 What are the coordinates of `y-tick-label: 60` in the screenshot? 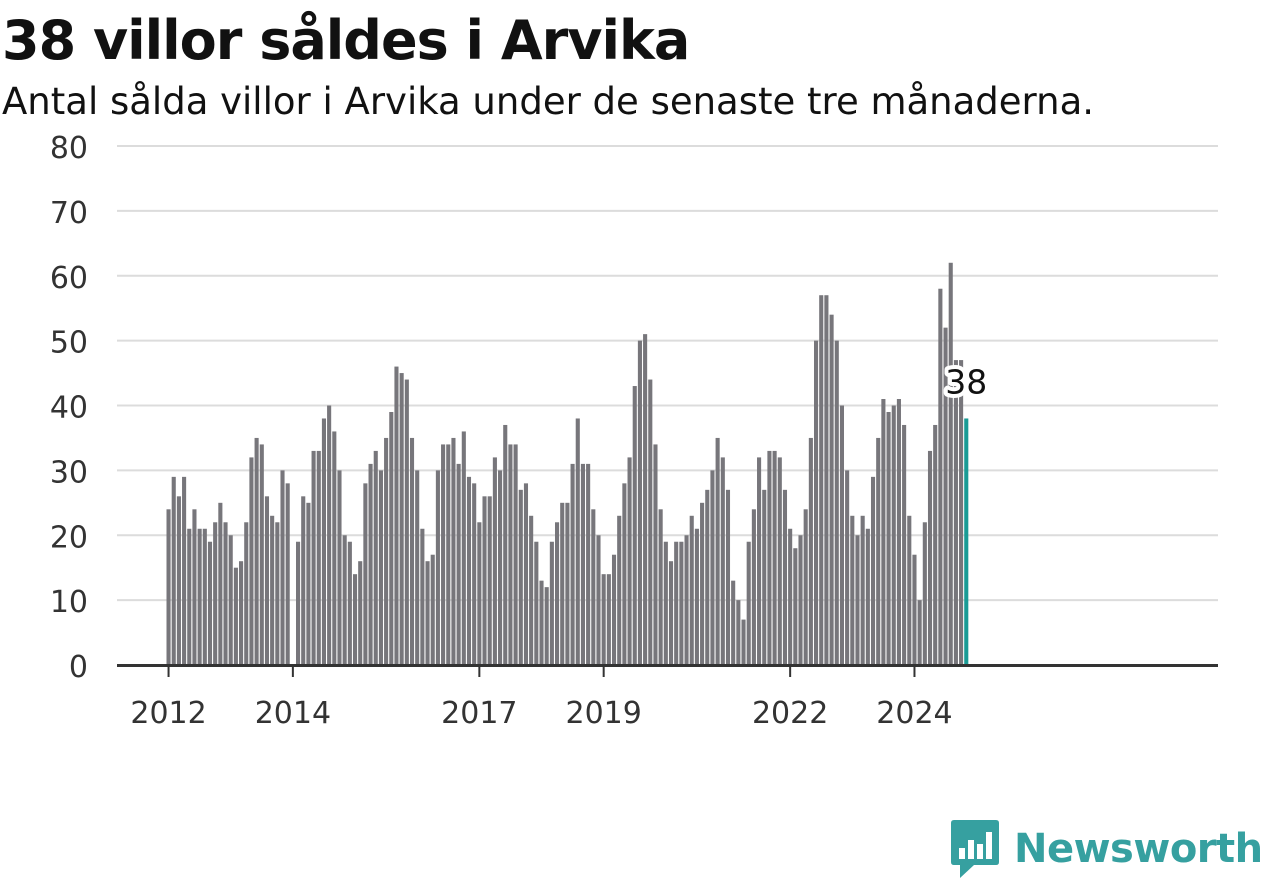 It's located at (69, 278).